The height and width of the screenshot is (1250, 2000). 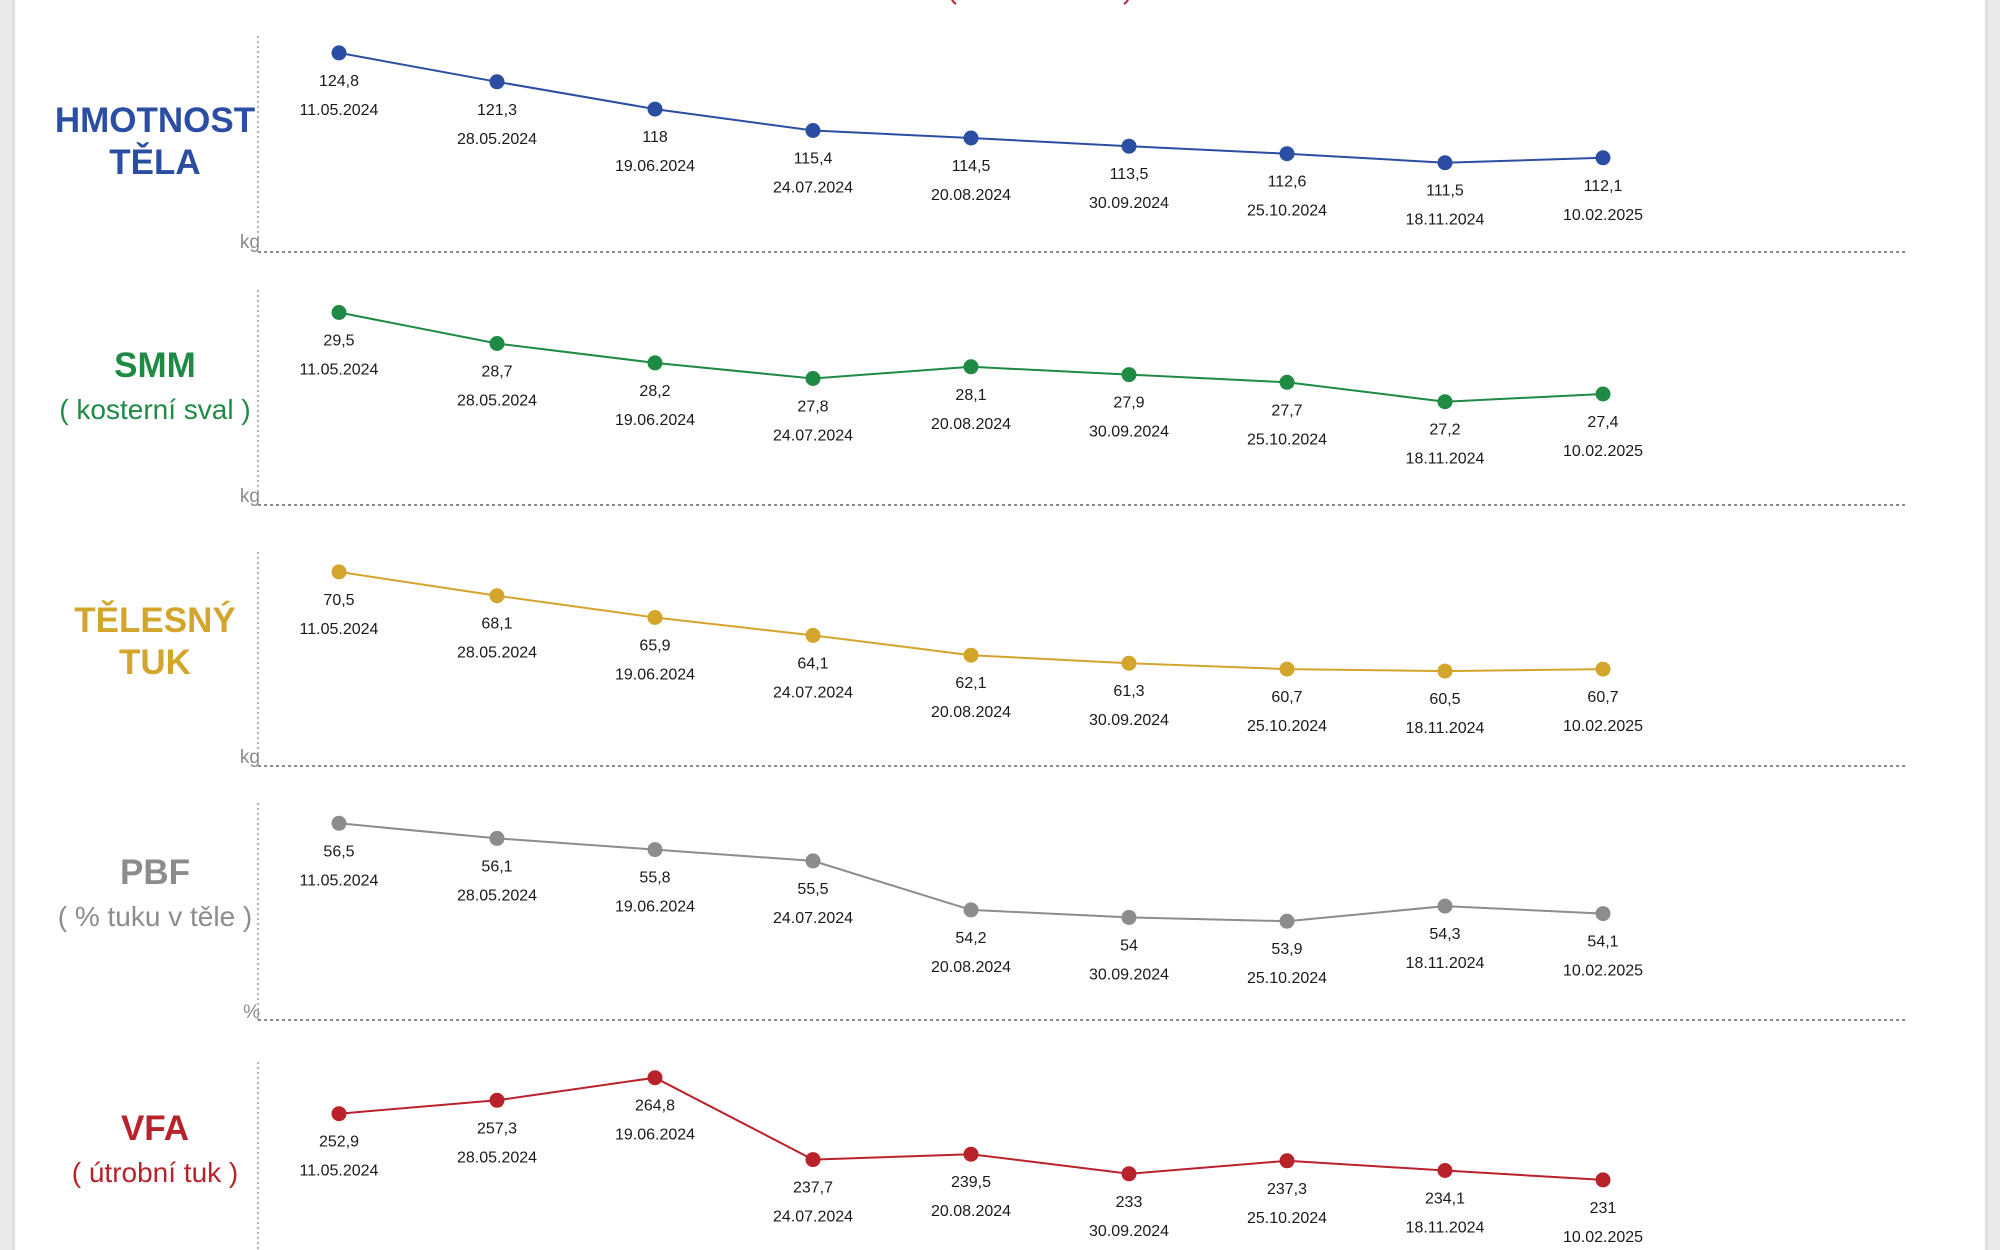 I want to click on data-label: 28,7, so click(x=496, y=372).